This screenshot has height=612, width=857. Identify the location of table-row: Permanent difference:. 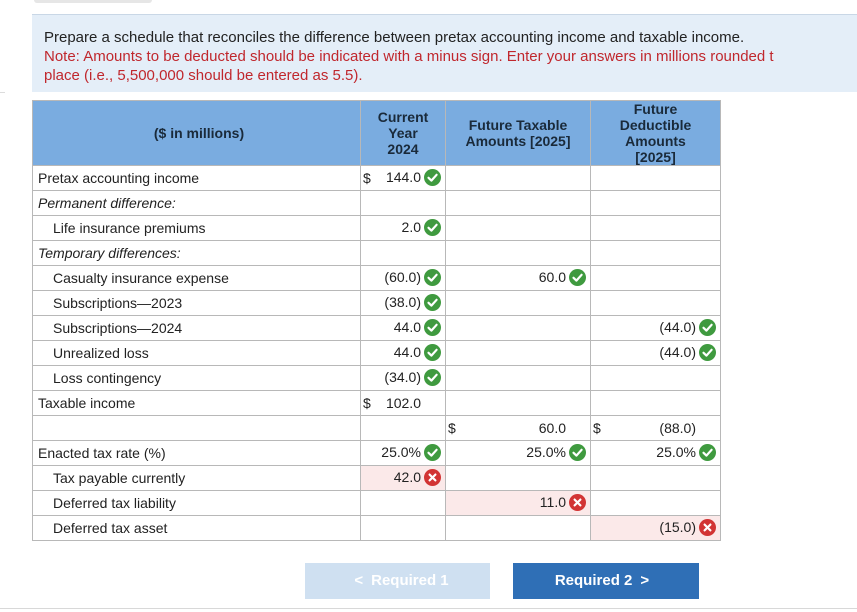
(376, 203).